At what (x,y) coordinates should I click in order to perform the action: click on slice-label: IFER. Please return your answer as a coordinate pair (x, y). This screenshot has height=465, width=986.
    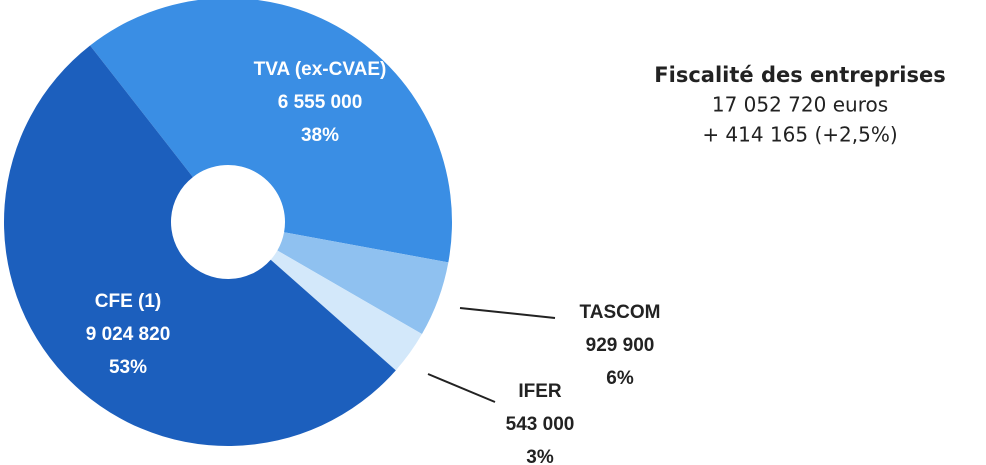
    Looking at the image, I should click on (540, 391).